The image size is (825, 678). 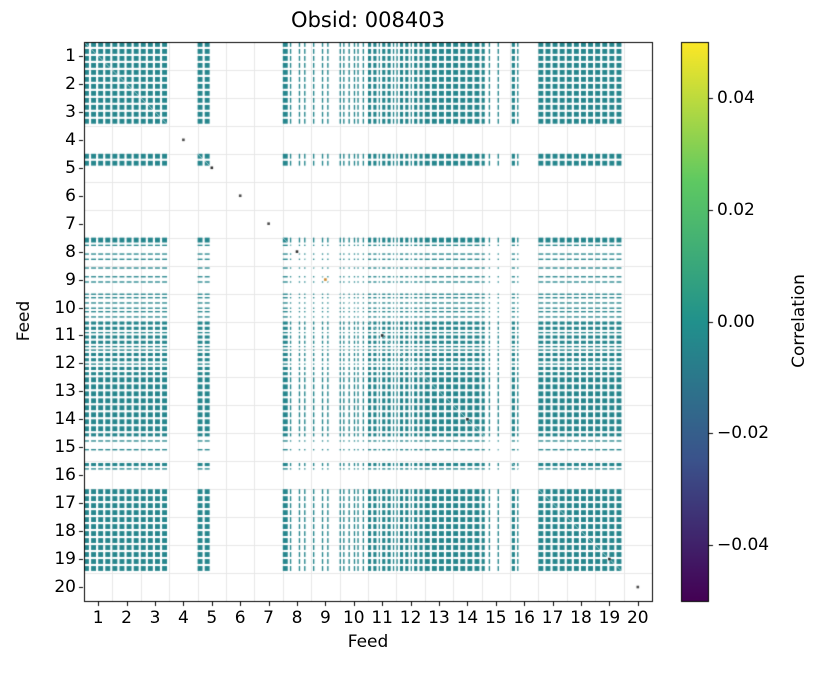 I want to click on y-axis-label: Feed, so click(x=24, y=321).